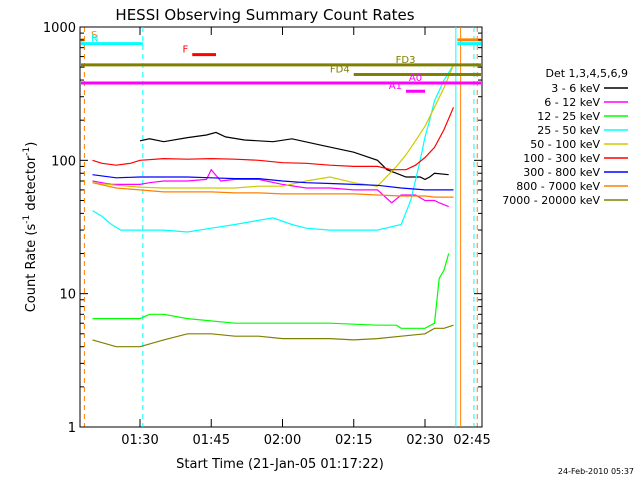  I want to click on x-tick-label: 01:45, so click(211, 440).